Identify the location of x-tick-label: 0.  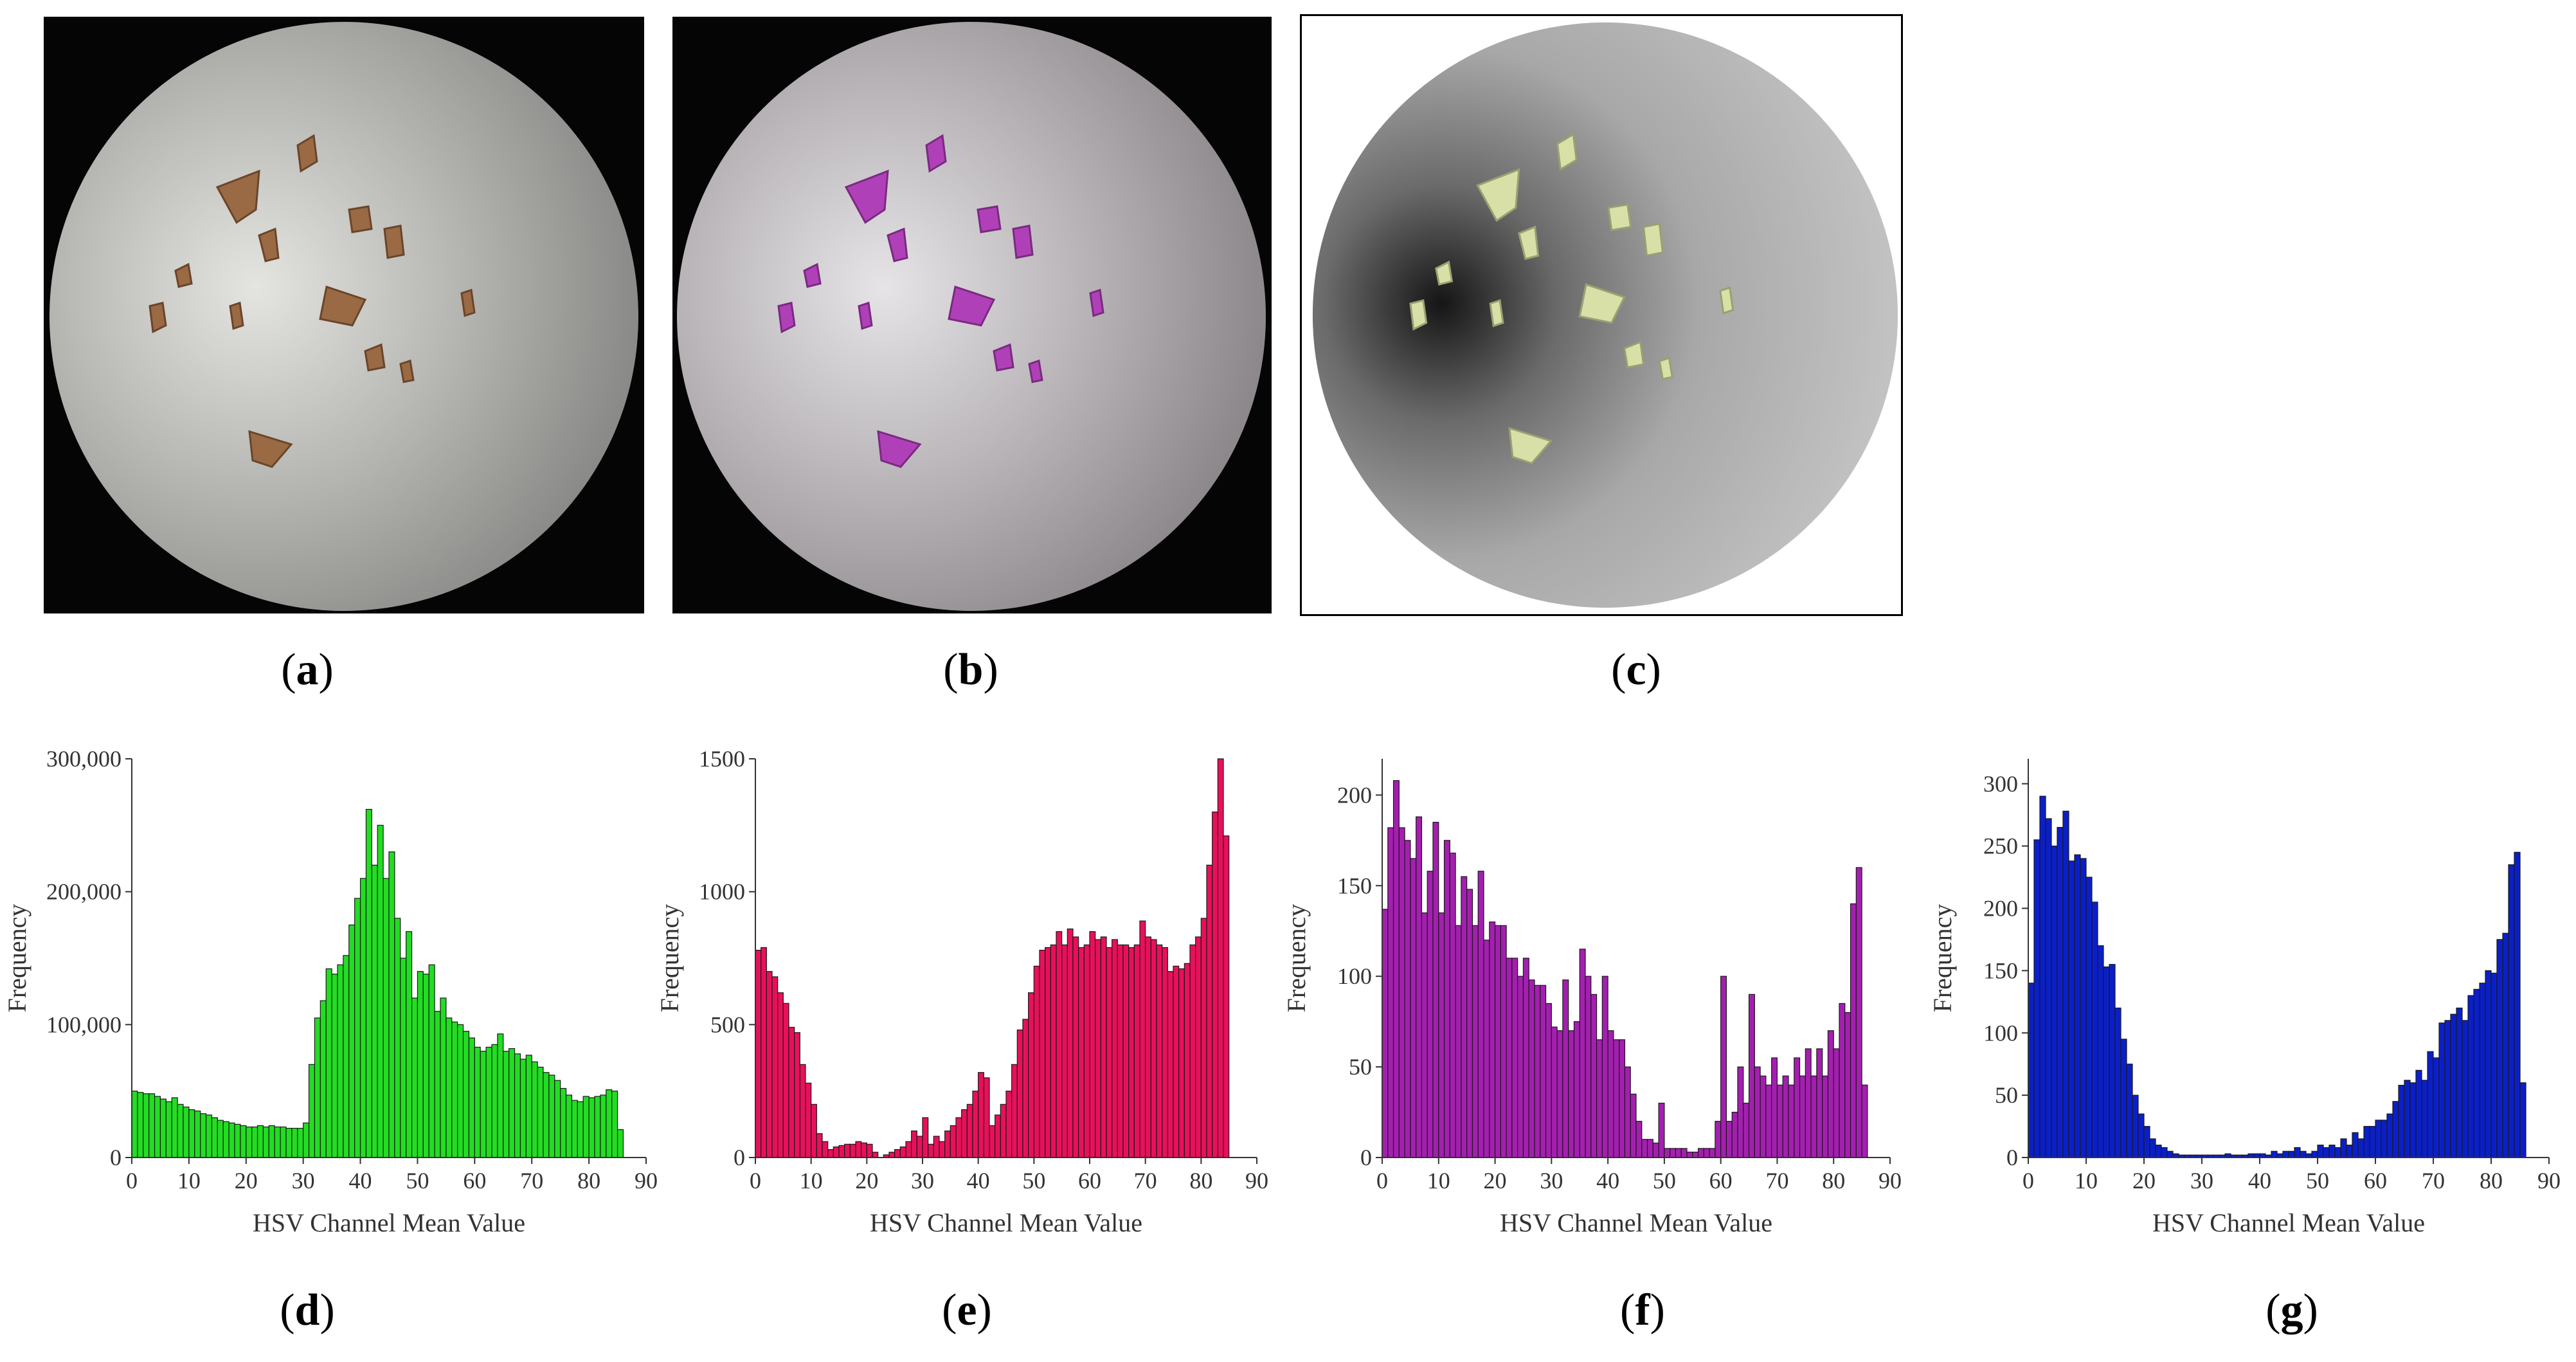
(1382, 1181).